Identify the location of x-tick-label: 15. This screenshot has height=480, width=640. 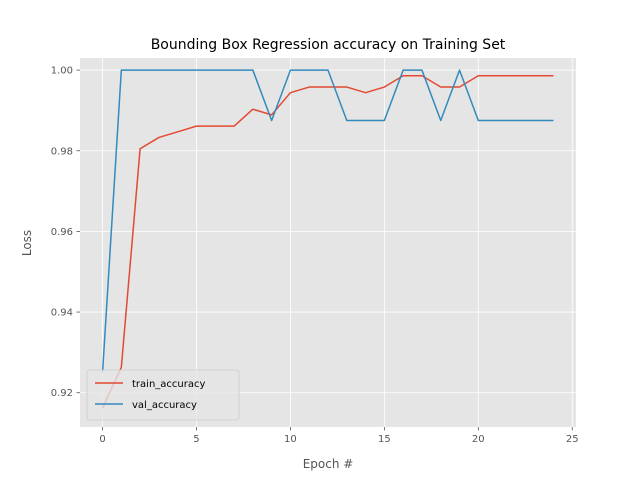
(384, 439).